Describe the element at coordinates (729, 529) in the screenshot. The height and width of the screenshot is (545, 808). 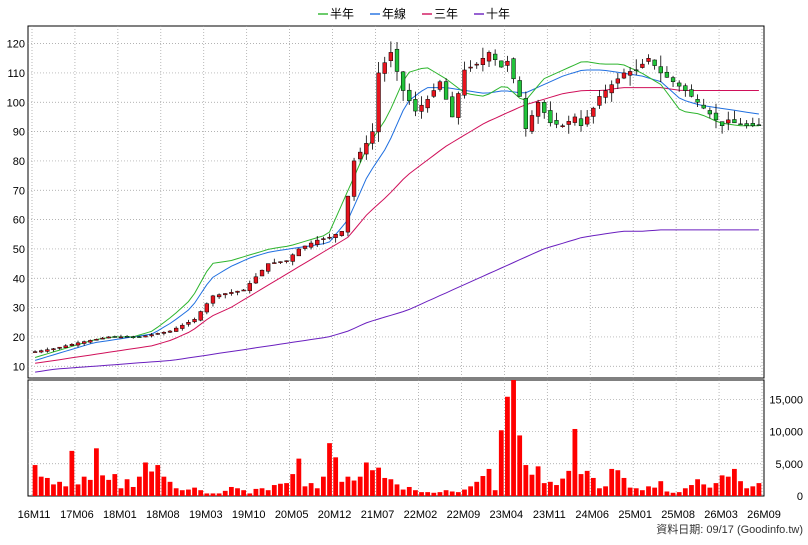
I see `footer-source: 資料日期: 09/17 (Goodinfo.tw)` at that location.